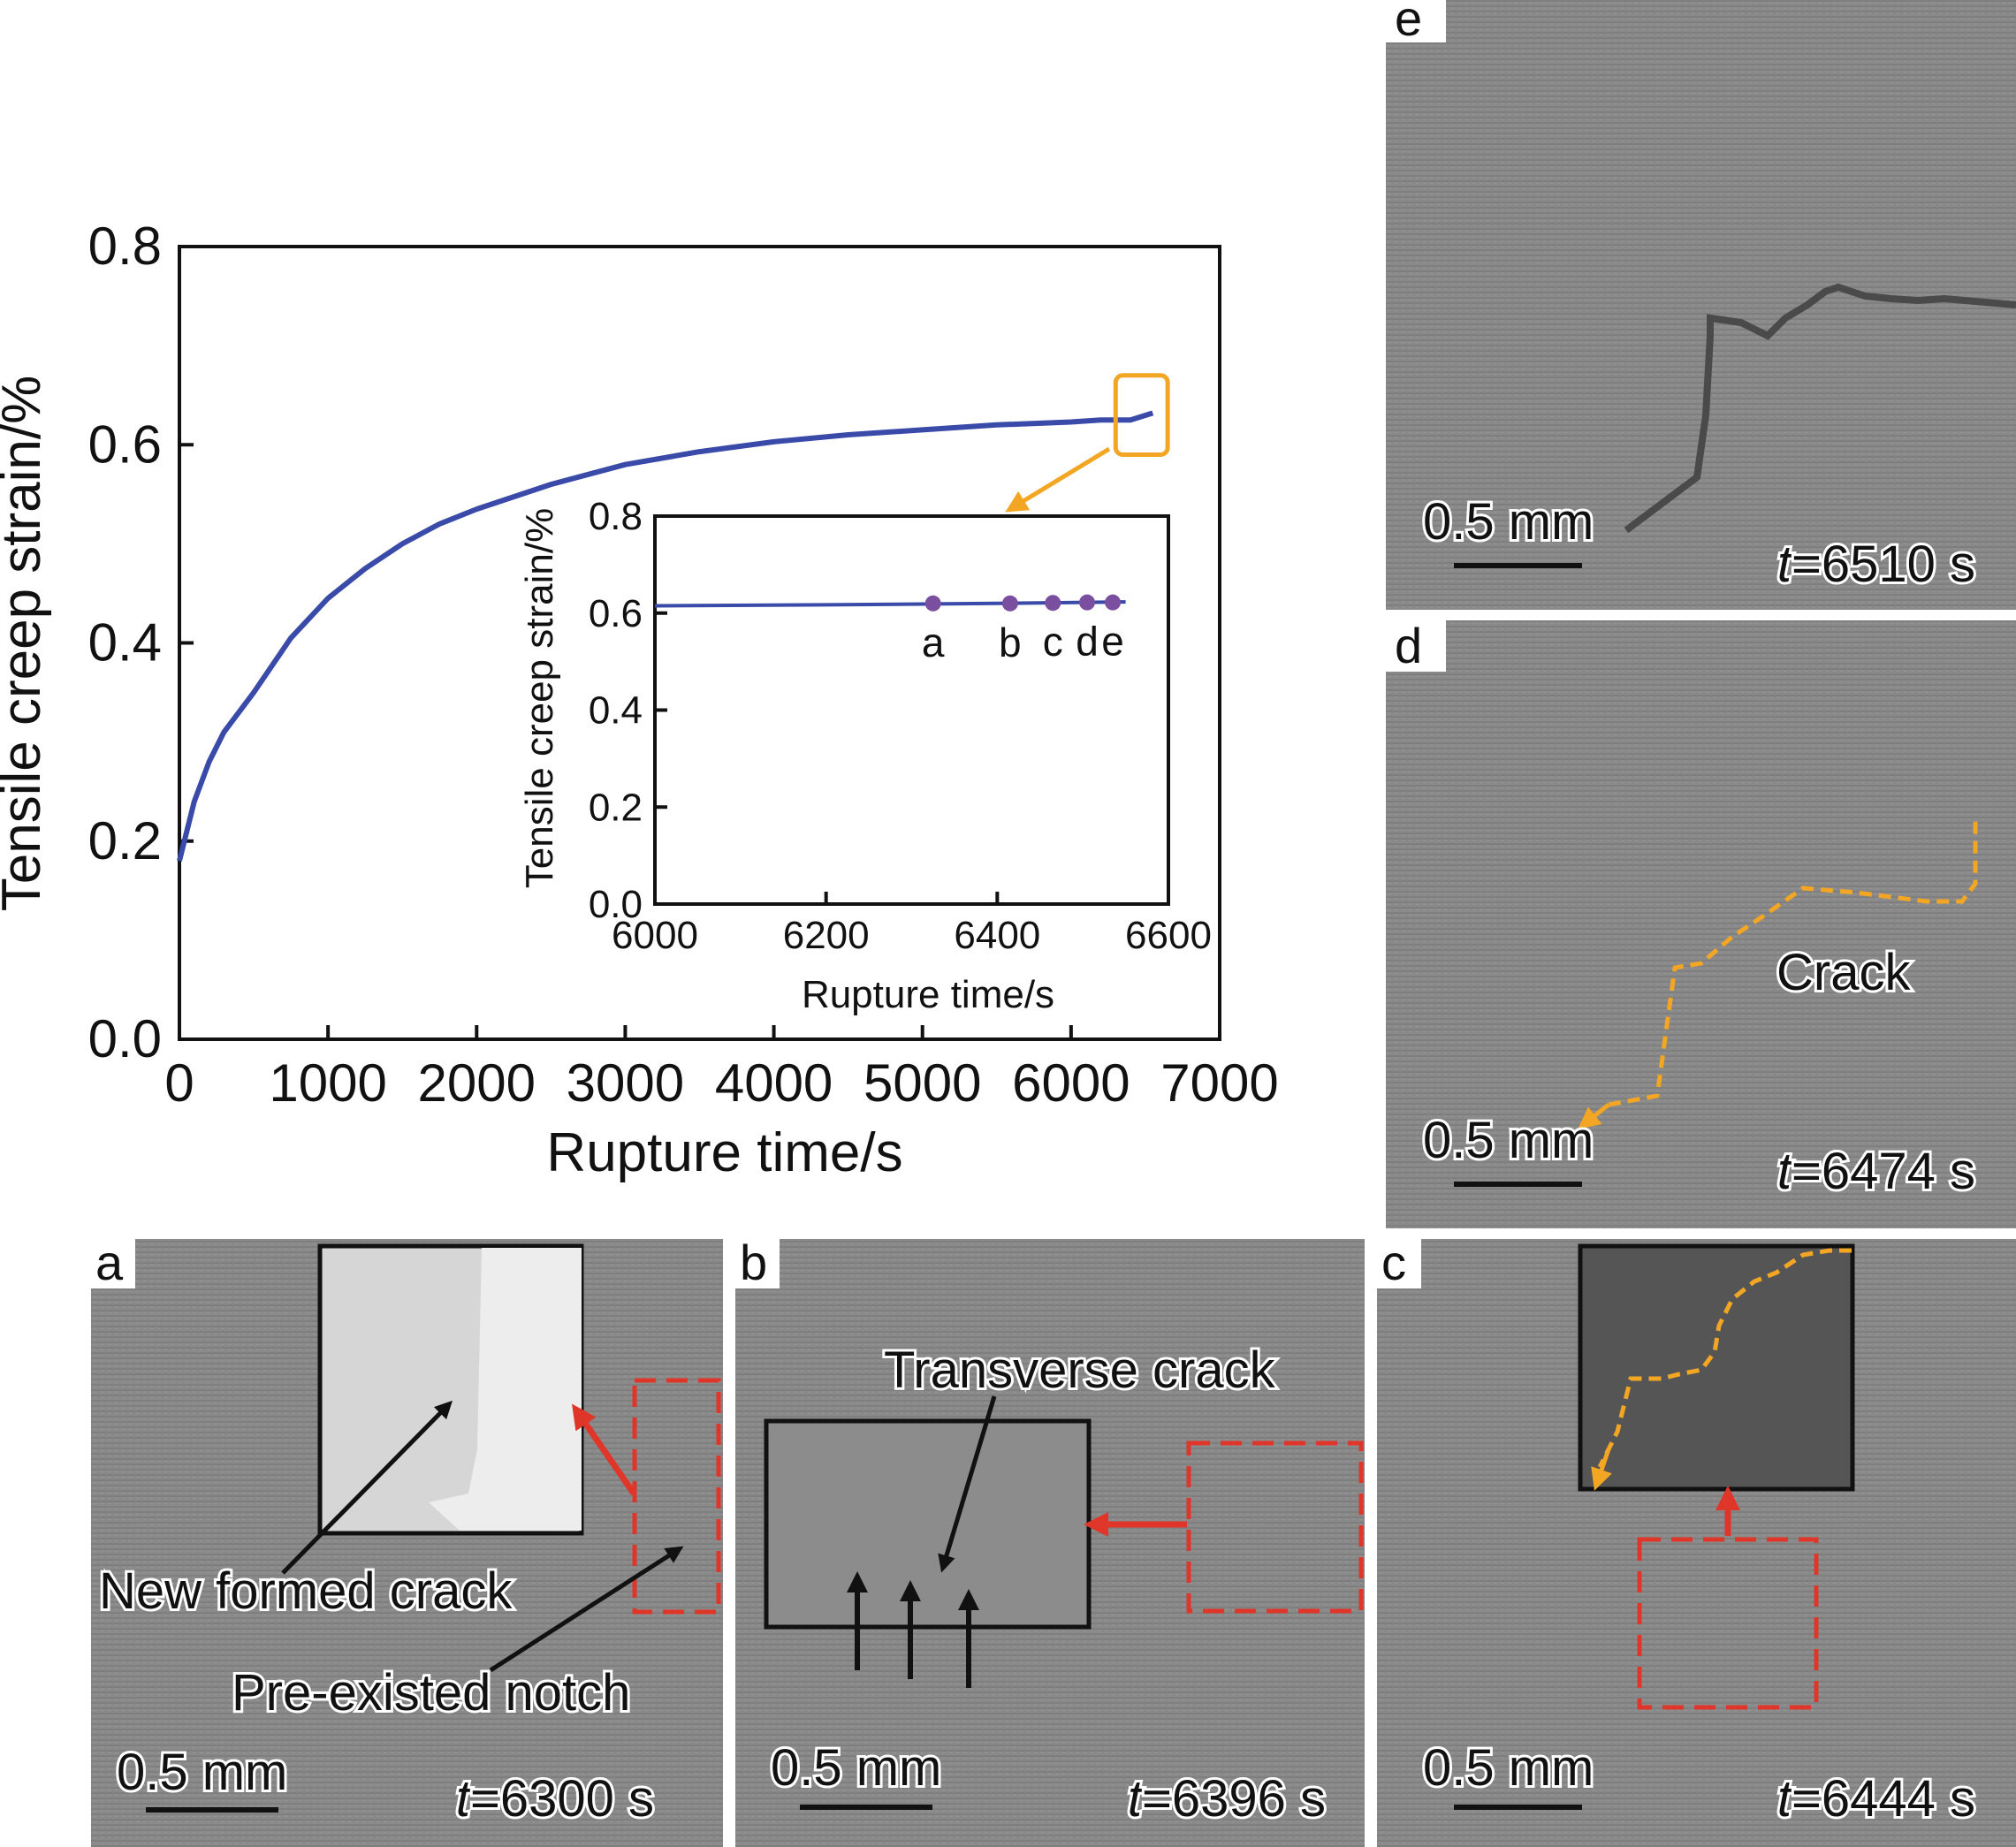  What do you see at coordinates (1010, 642) in the screenshot?
I see `inset-point-label: b` at bounding box center [1010, 642].